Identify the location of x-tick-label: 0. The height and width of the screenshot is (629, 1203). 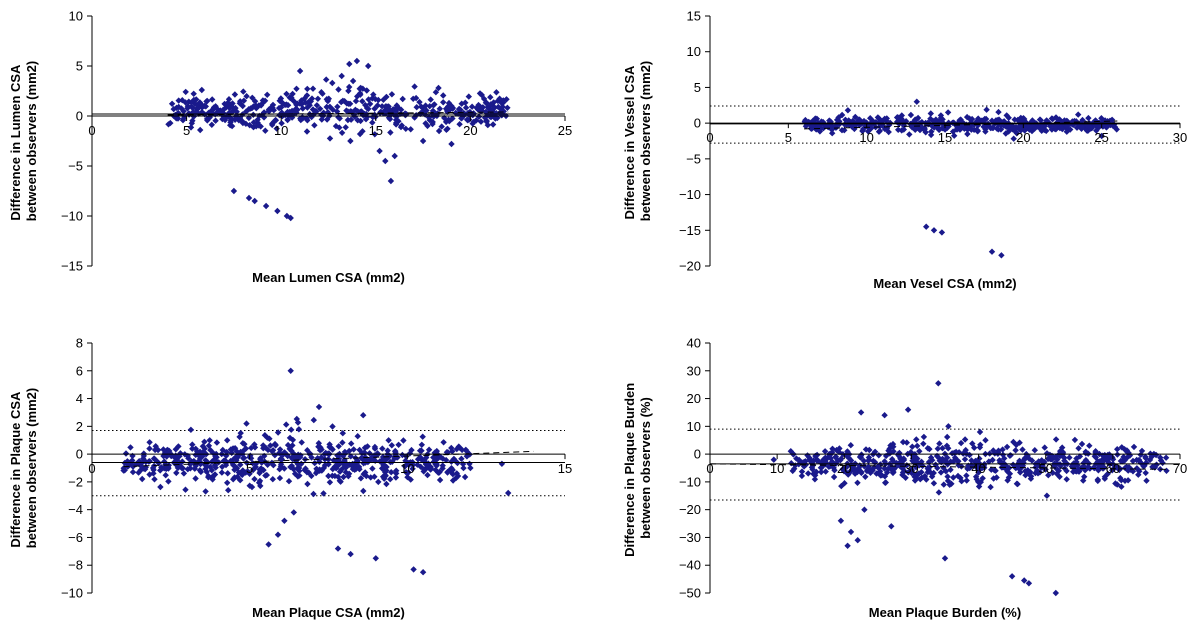
(709, 137).